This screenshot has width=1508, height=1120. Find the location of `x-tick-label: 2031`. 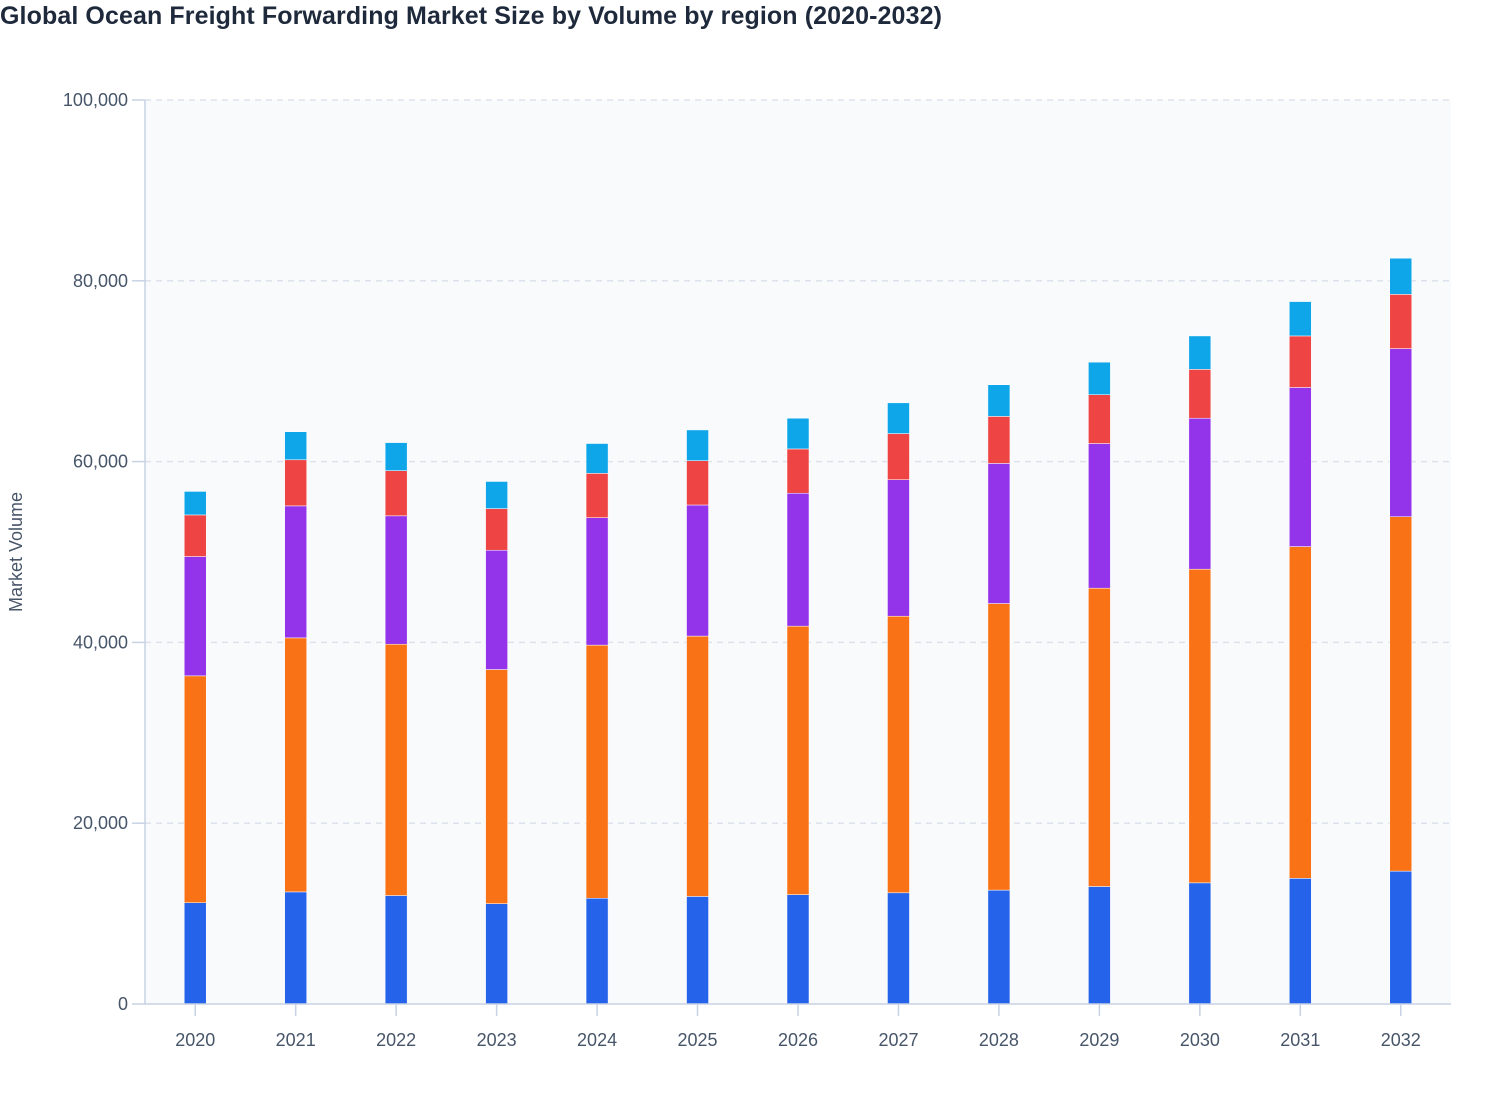

x-tick-label: 2031 is located at coordinates (1300, 1040).